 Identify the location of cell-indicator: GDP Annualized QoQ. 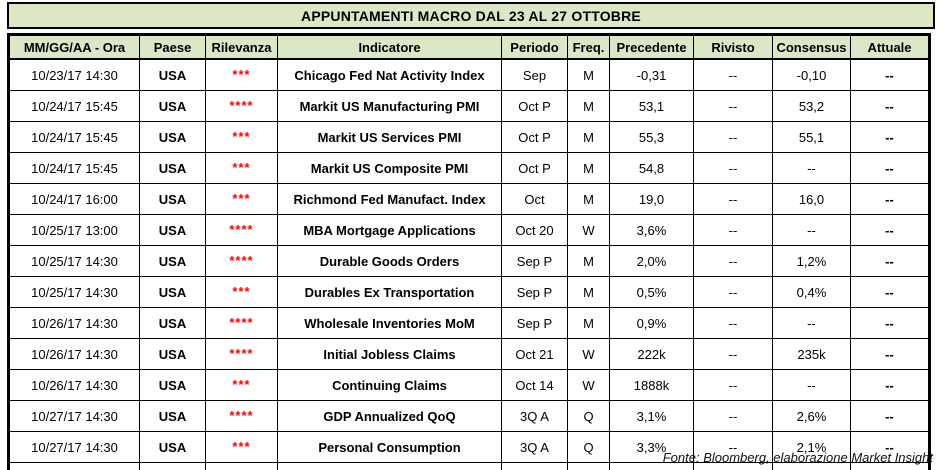
(389, 416).